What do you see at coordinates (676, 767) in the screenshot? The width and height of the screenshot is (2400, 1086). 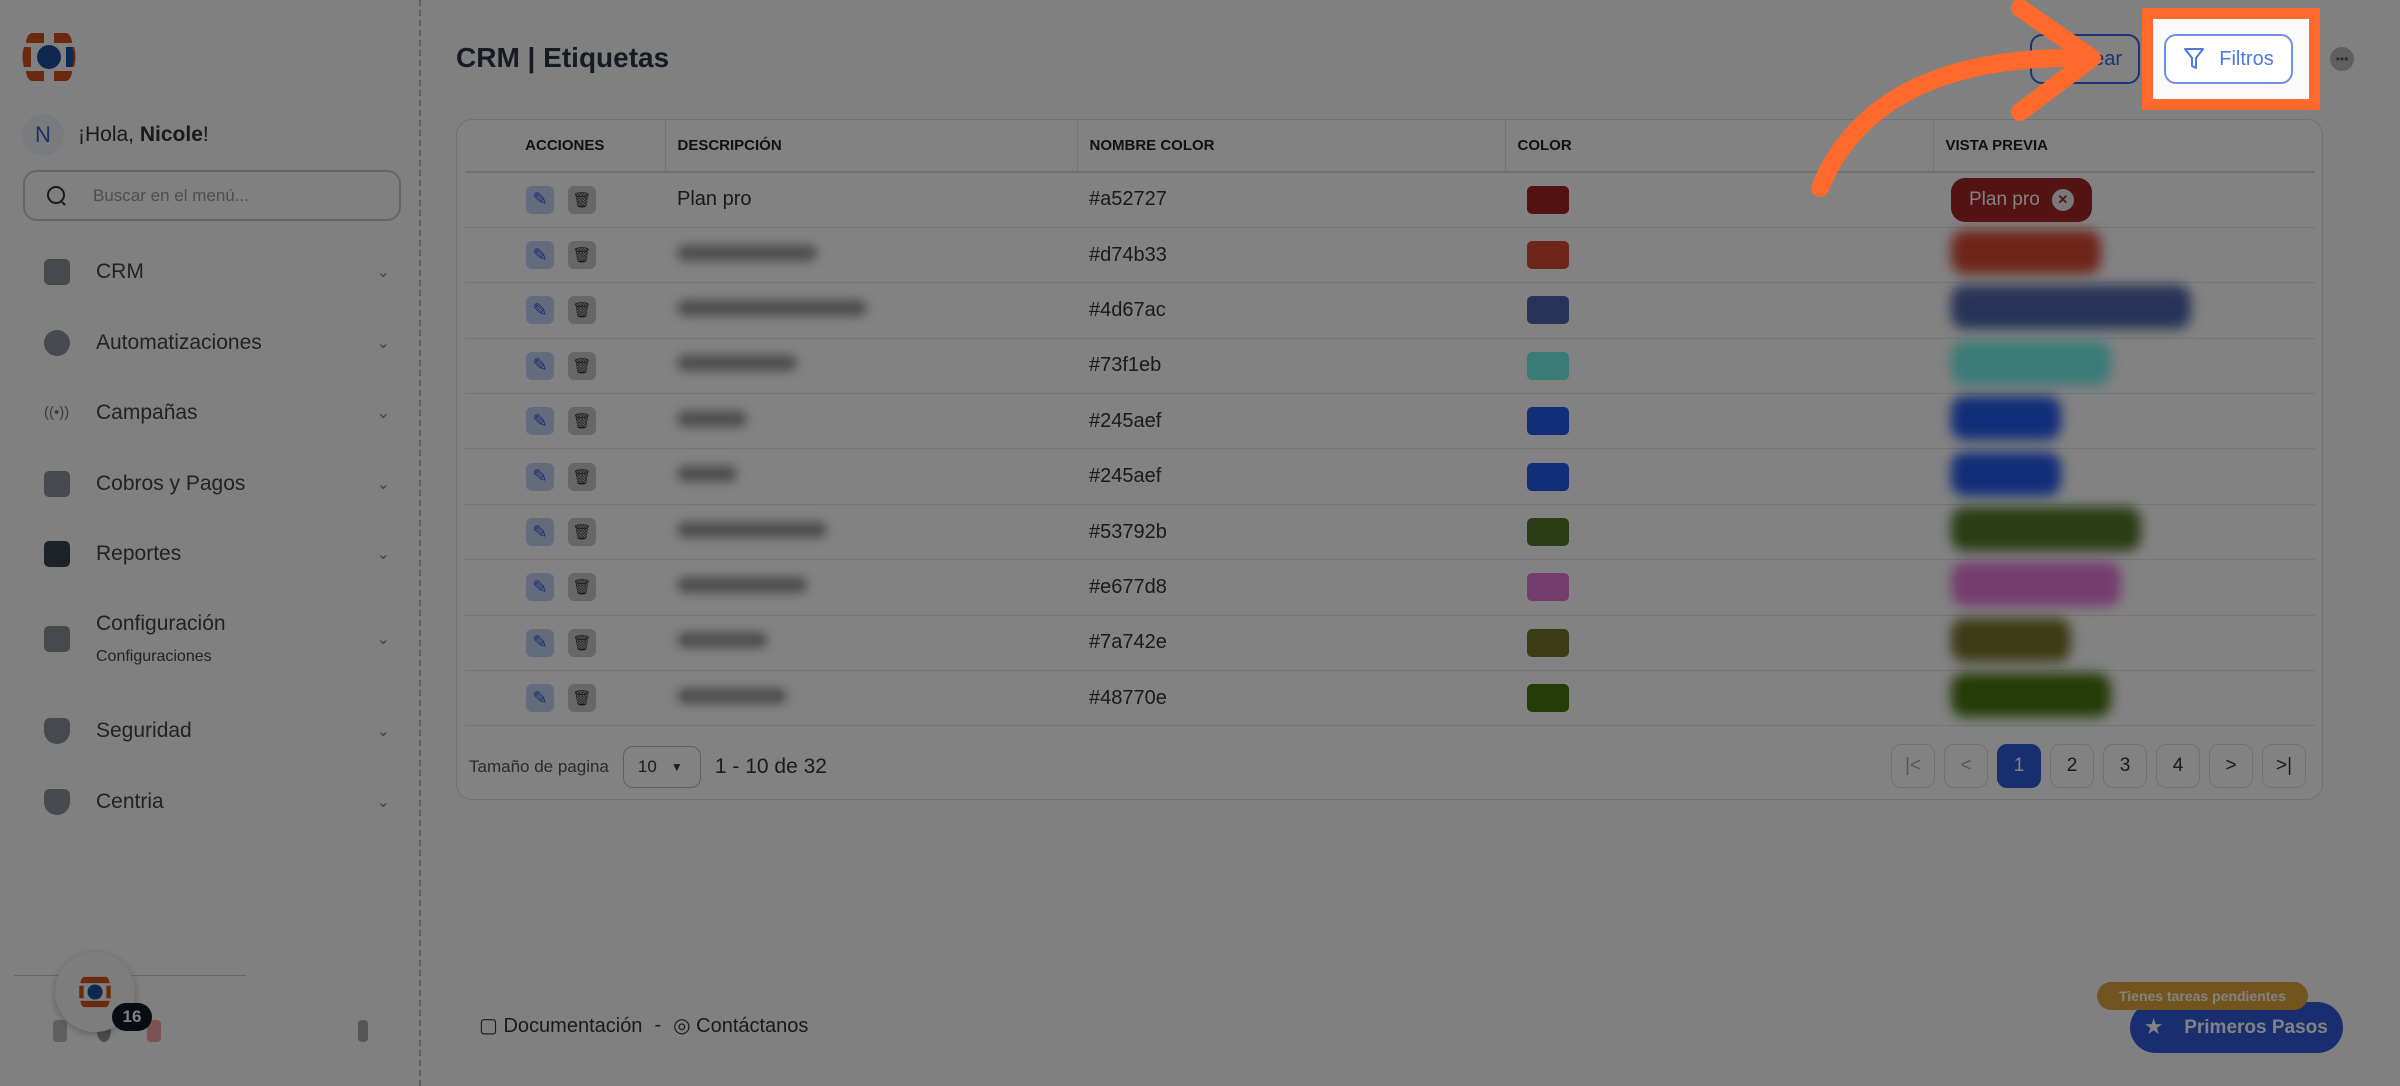 I see `caret-down-icon: ▼` at bounding box center [676, 767].